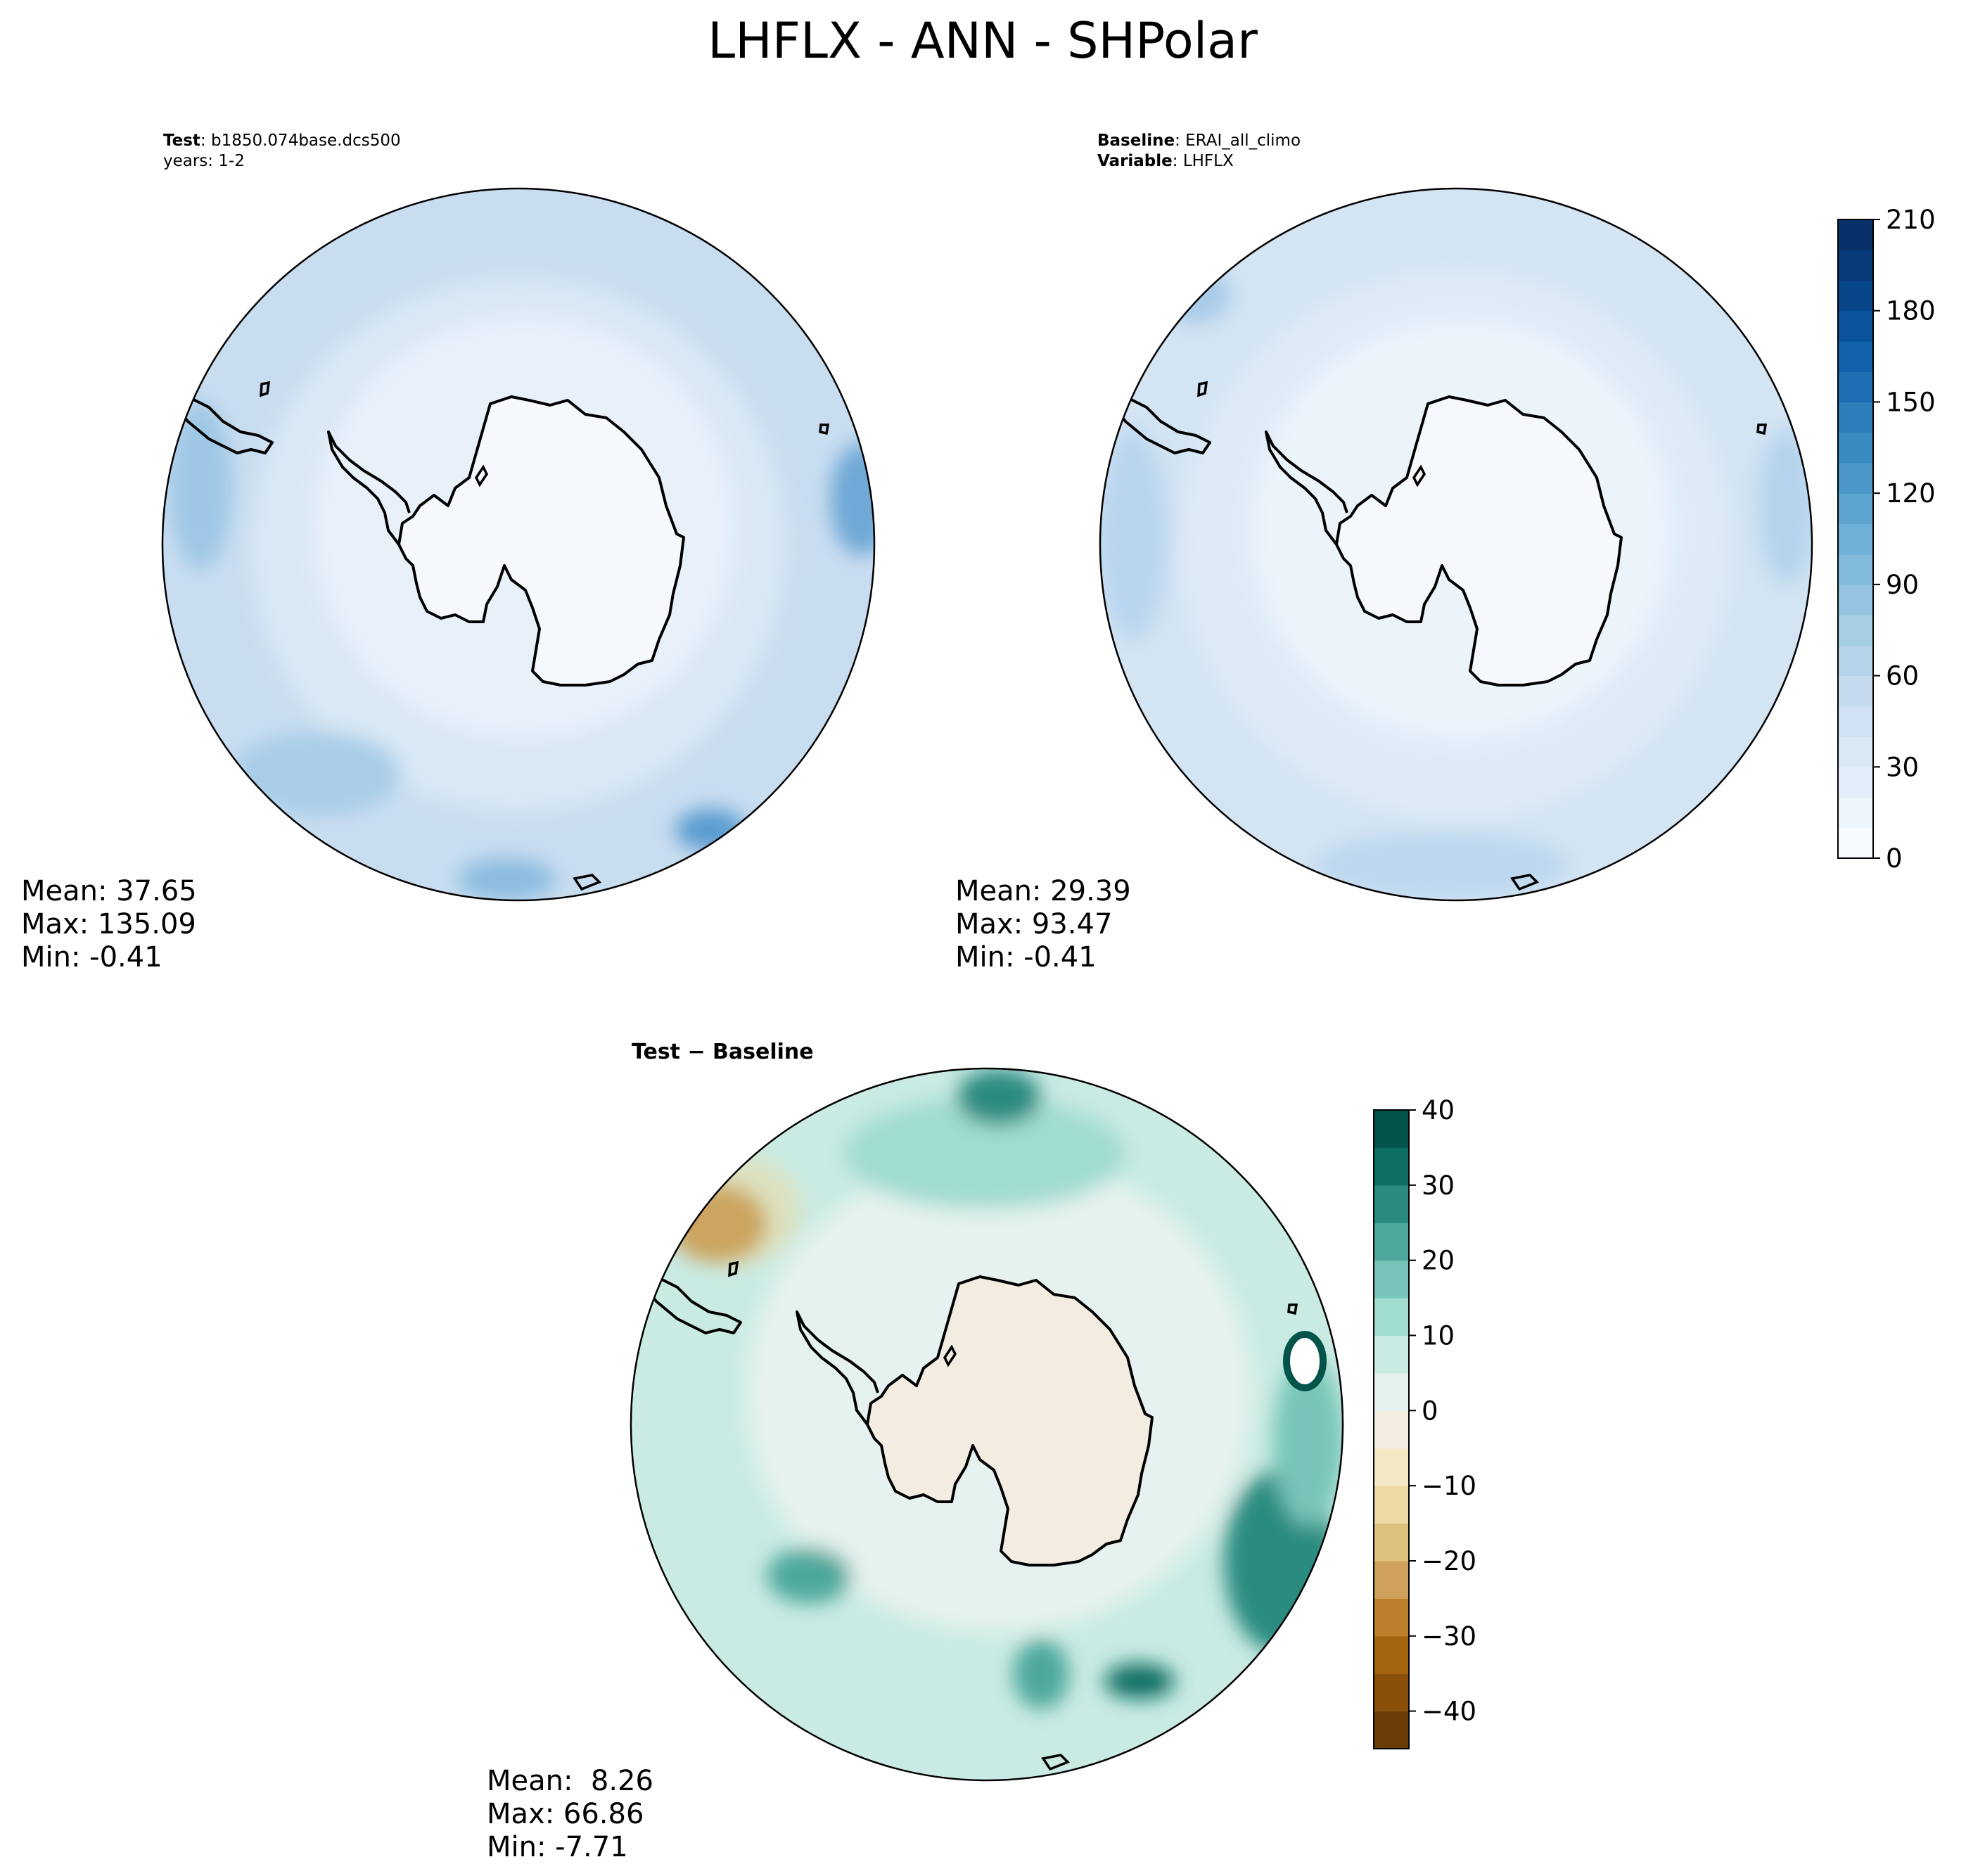 The height and width of the screenshot is (1876, 1966). What do you see at coordinates (809, 1576) in the screenshot?
I see `panel-difference-mid-patch-left` at bounding box center [809, 1576].